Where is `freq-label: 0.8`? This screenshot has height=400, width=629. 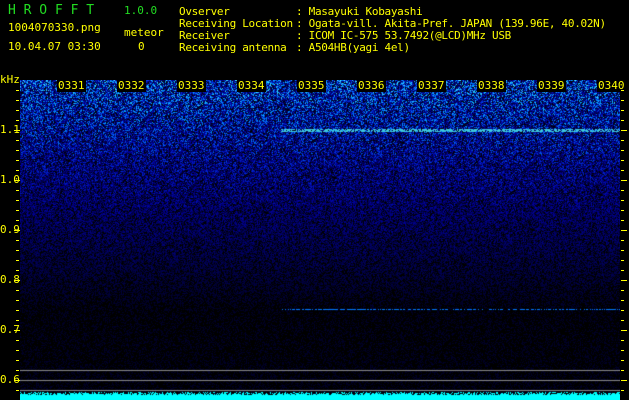 freq-label: 0.8 is located at coordinates (10, 279).